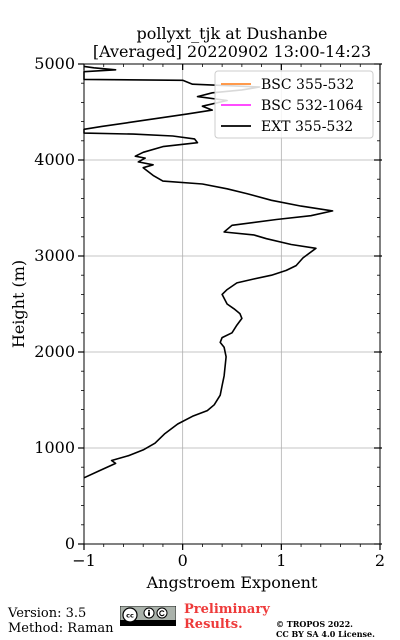 The width and height of the screenshot is (400, 640). What do you see at coordinates (54, 159) in the screenshot?
I see `y-tick-label: 4000` at bounding box center [54, 159].